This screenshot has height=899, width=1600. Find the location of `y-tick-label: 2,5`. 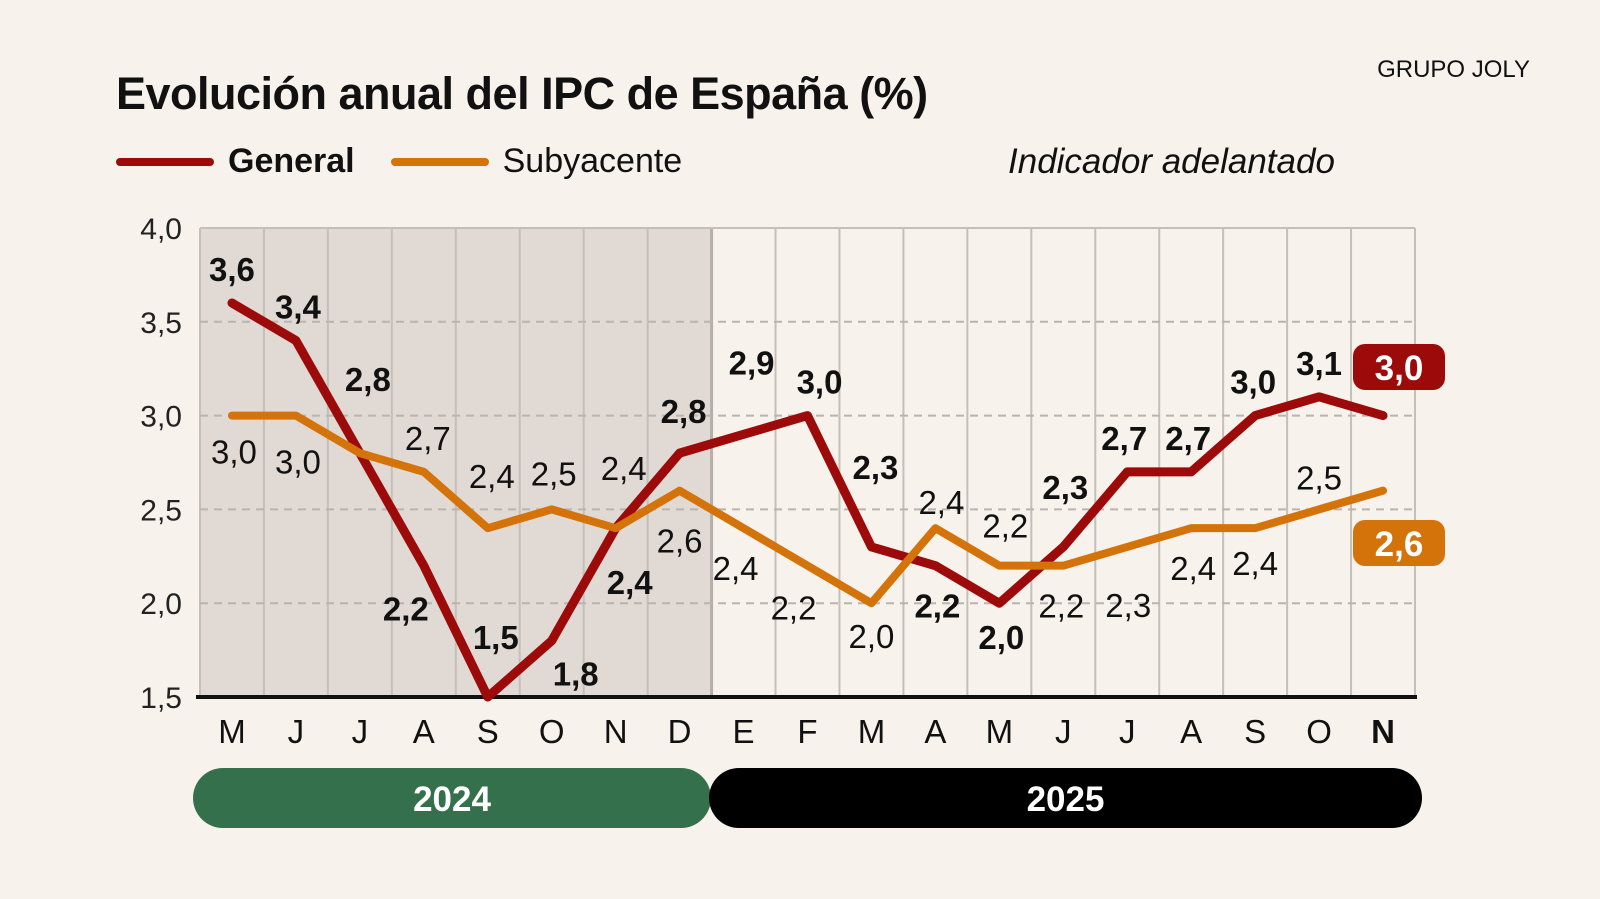

y-tick-label: 2,5 is located at coordinates (161, 510).